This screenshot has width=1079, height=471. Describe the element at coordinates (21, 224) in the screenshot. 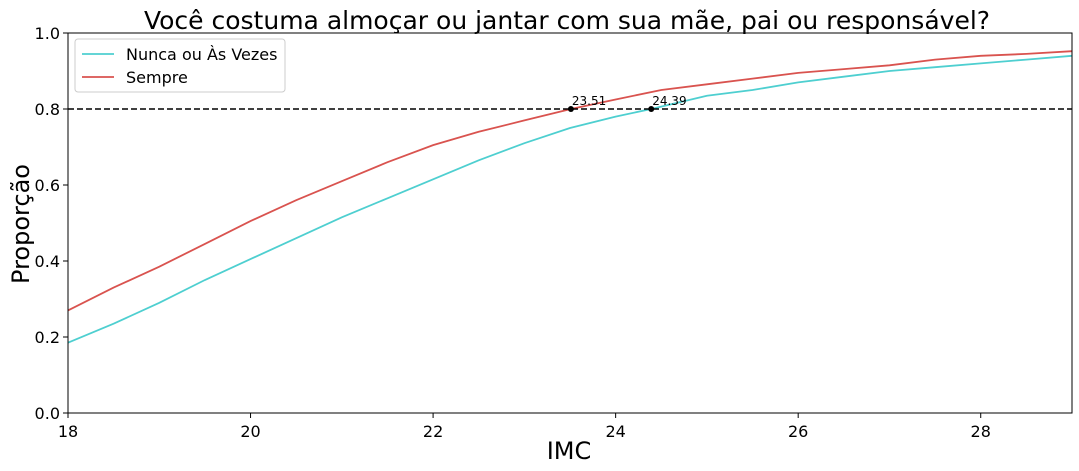

I see `y-axis-label: Proporção` at that location.